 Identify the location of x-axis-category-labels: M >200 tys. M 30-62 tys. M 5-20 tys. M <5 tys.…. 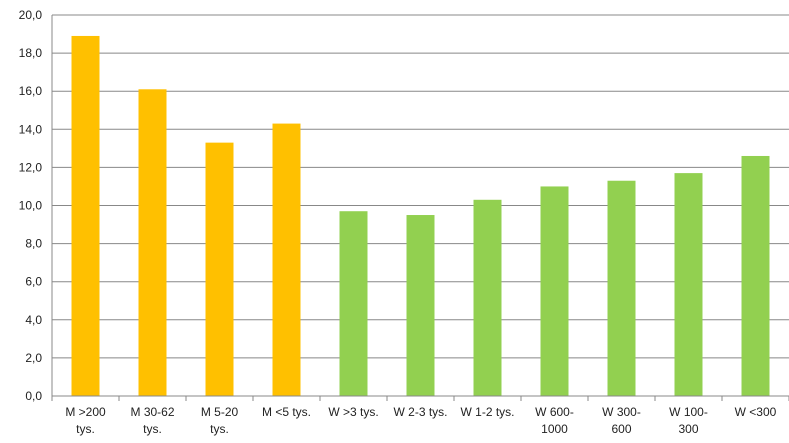
(420, 420).